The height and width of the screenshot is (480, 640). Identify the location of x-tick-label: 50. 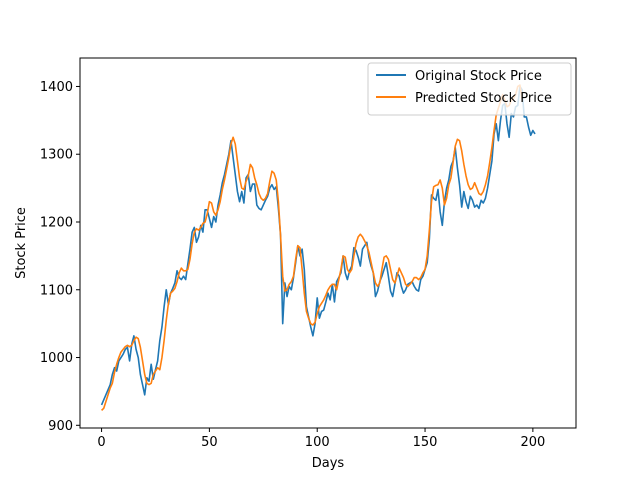
(209, 442).